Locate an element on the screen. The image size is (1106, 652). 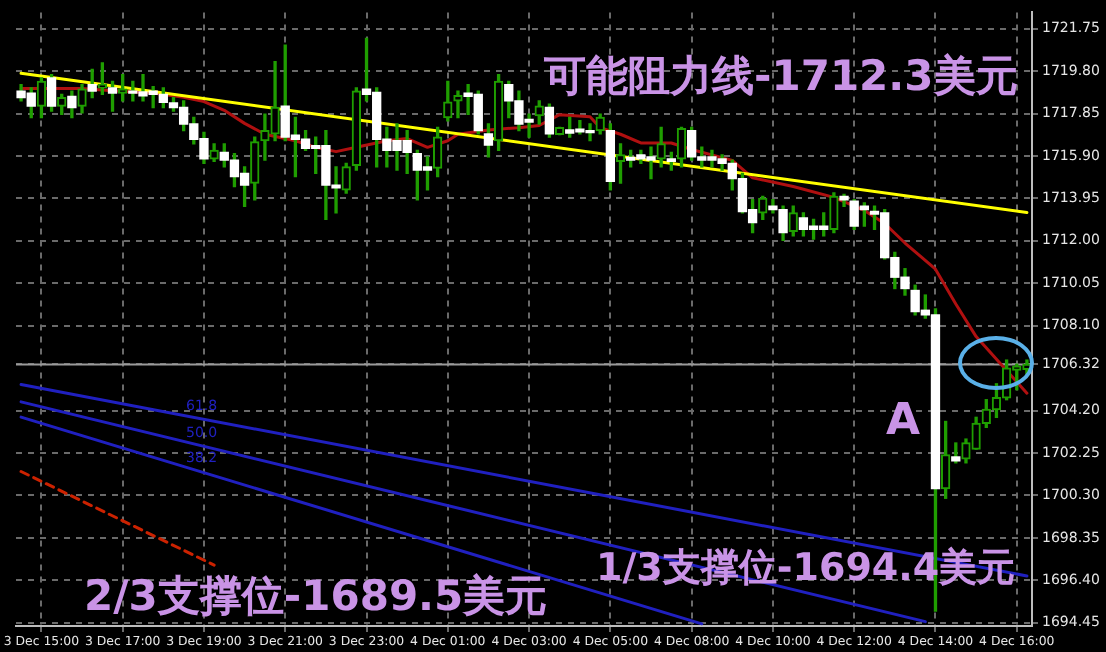
annotation: A is located at coordinates (903, 421).